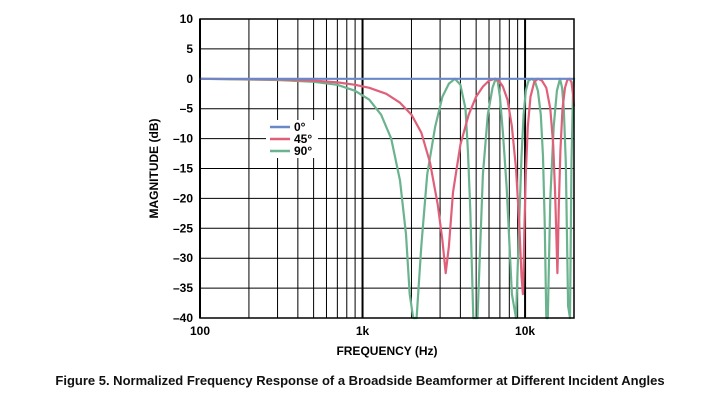 This screenshot has width=720, height=411. I want to click on y-tick-label: –25, so click(183, 228).